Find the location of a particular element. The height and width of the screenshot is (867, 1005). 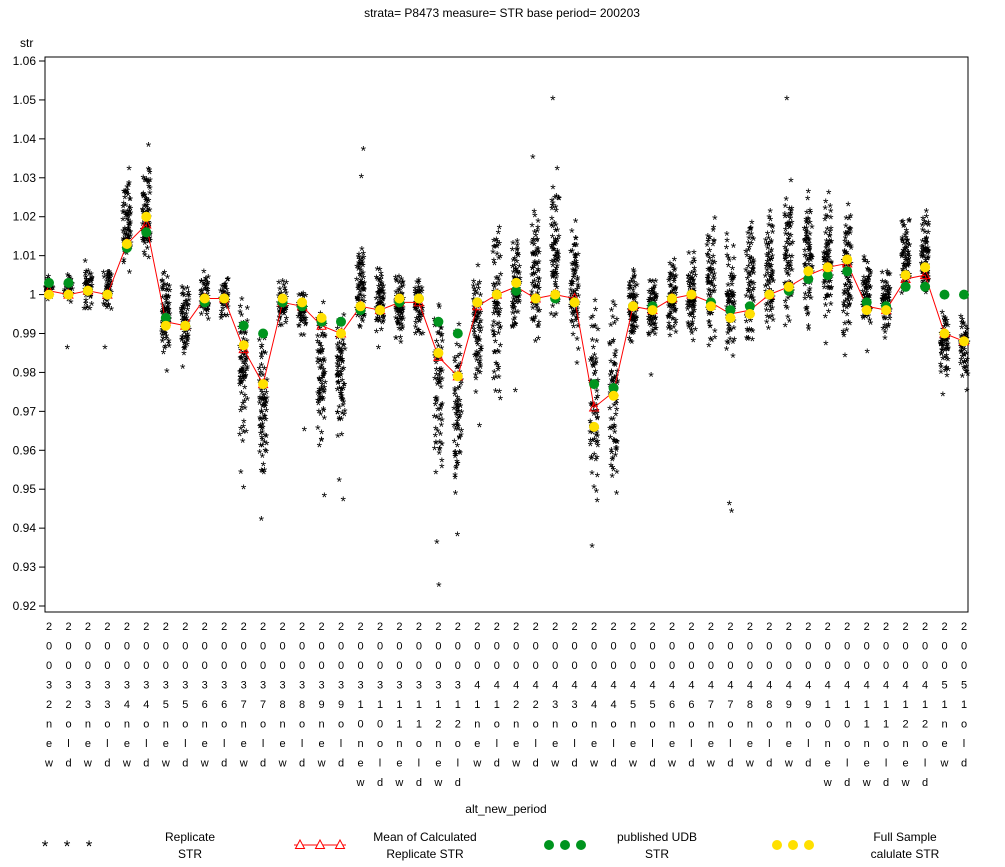

x-label-char: o is located at coordinates (769, 725).